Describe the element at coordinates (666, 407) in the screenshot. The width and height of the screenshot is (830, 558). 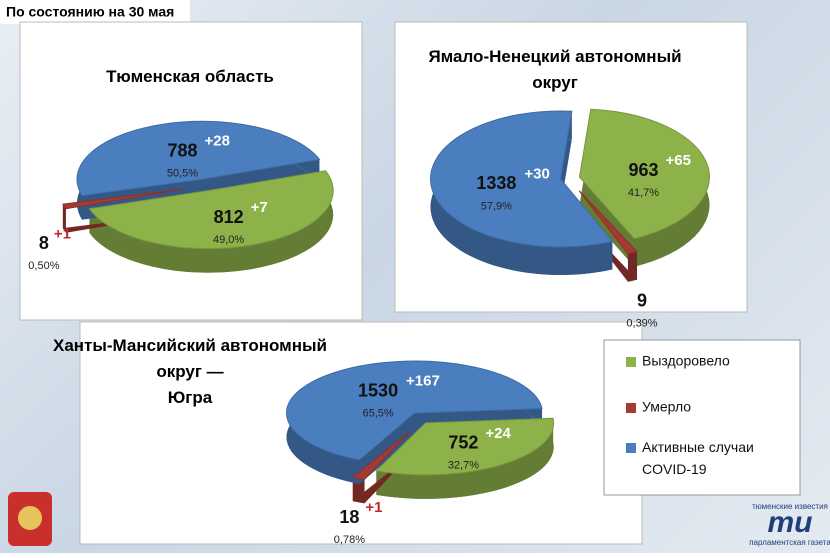
I see `legend-label: Умерло` at that location.